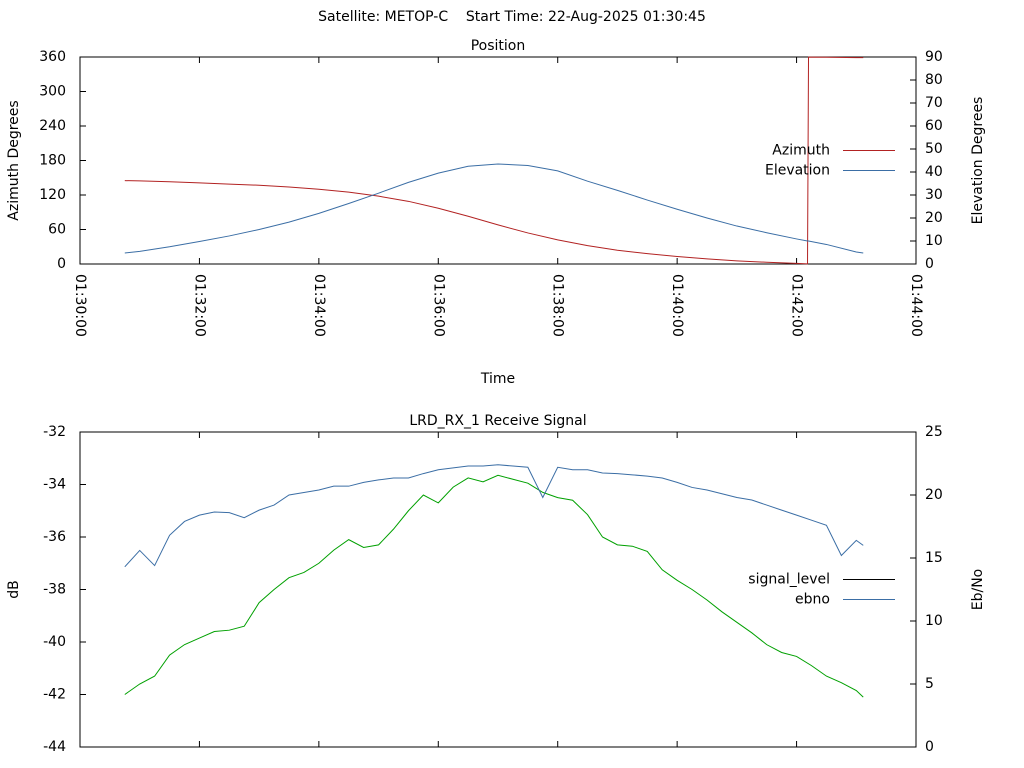  What do you see at coordinates (54, 747) in the screenshot?
I see `y-tick-label: -44` at bounding box center [54, 747].